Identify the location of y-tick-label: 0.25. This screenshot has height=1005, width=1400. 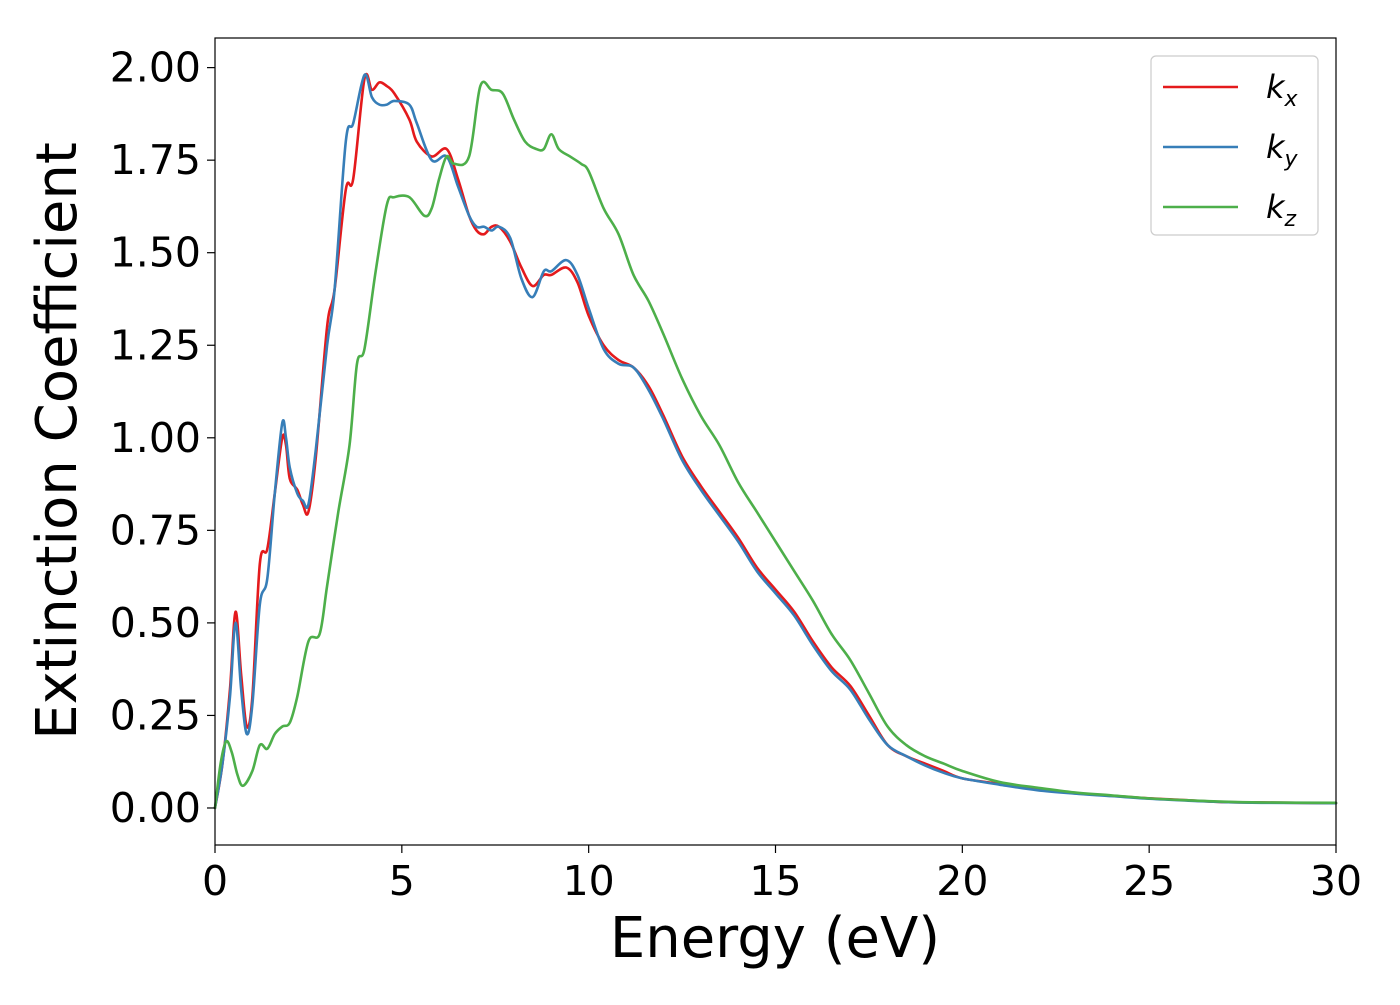
(155, 715).